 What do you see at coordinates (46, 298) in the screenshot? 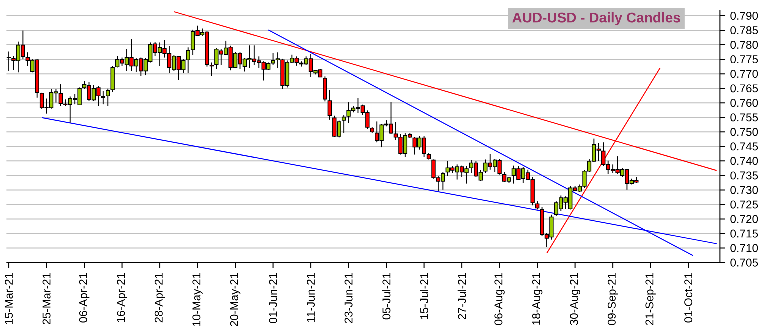
I see `x-tick-label: 25-Mar-21` at bounding box center [46, 298].